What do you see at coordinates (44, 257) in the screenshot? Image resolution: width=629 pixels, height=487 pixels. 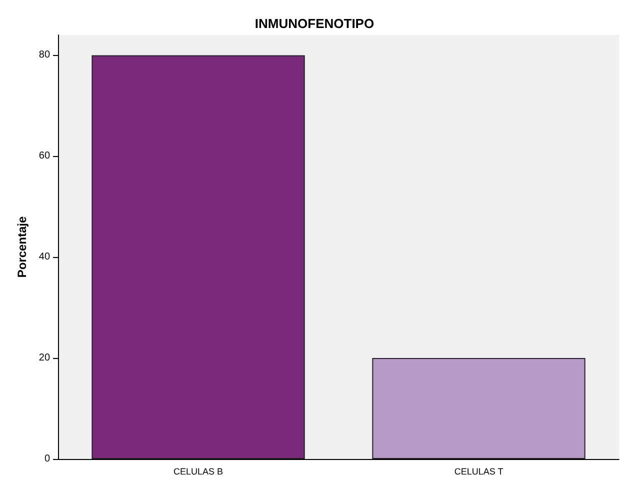 I see `y-tick-label: 40` at bounding box center [44, 257].